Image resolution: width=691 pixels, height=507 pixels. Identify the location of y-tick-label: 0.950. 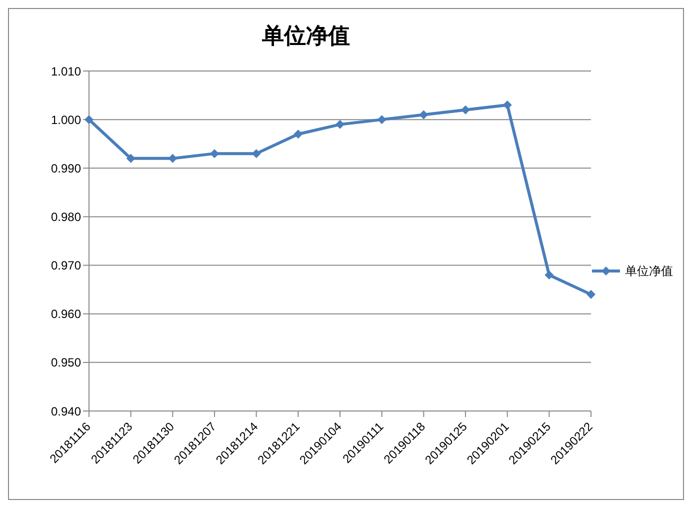
(66, 363).